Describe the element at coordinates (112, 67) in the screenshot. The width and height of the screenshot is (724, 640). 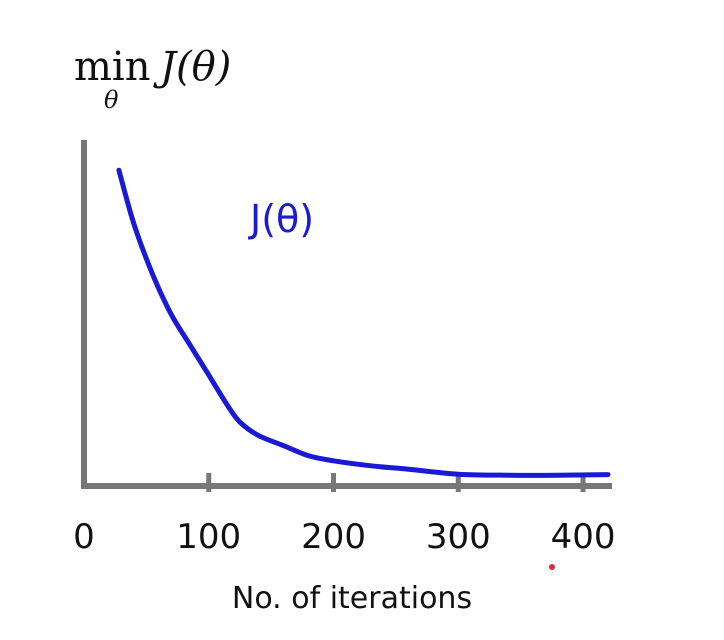
I see `title-min: min` at that location.